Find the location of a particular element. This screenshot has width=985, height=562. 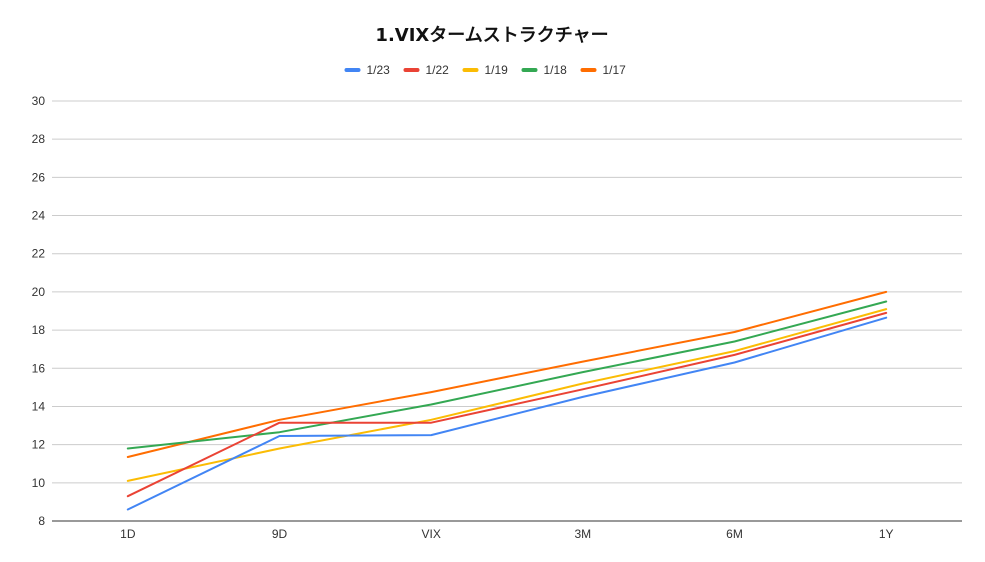

legend-label: 1/23 is located at coordinates (379, 70).